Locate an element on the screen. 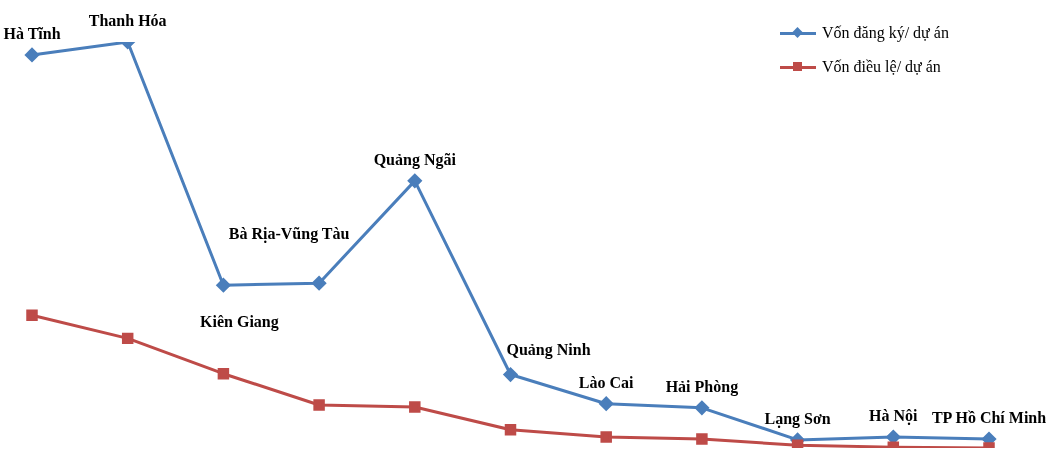  x-tick-label: Hải Phòng is located at coordinates (702, 386).